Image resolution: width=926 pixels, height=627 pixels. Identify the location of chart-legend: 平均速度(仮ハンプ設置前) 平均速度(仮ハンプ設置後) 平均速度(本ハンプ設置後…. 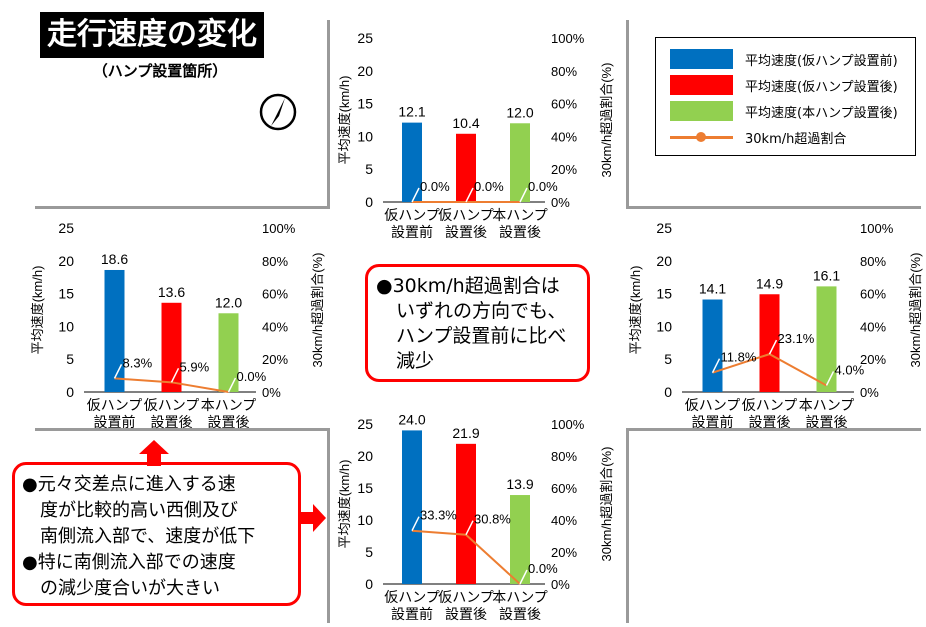
(785, 96).